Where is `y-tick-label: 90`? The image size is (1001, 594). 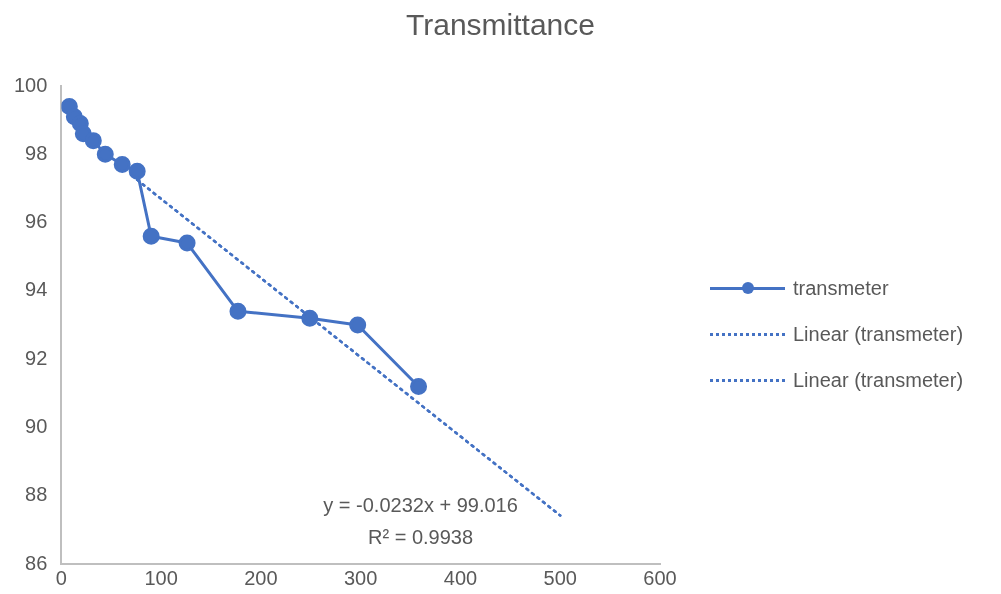
y-tick-label: 90 is located at coordinates (36, 425).